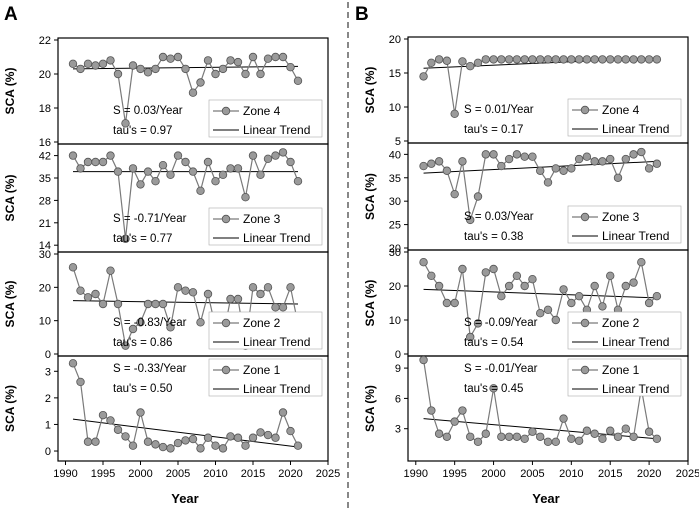  I want to click on tau-stat: tau's = 0.97, so click(142, 131).